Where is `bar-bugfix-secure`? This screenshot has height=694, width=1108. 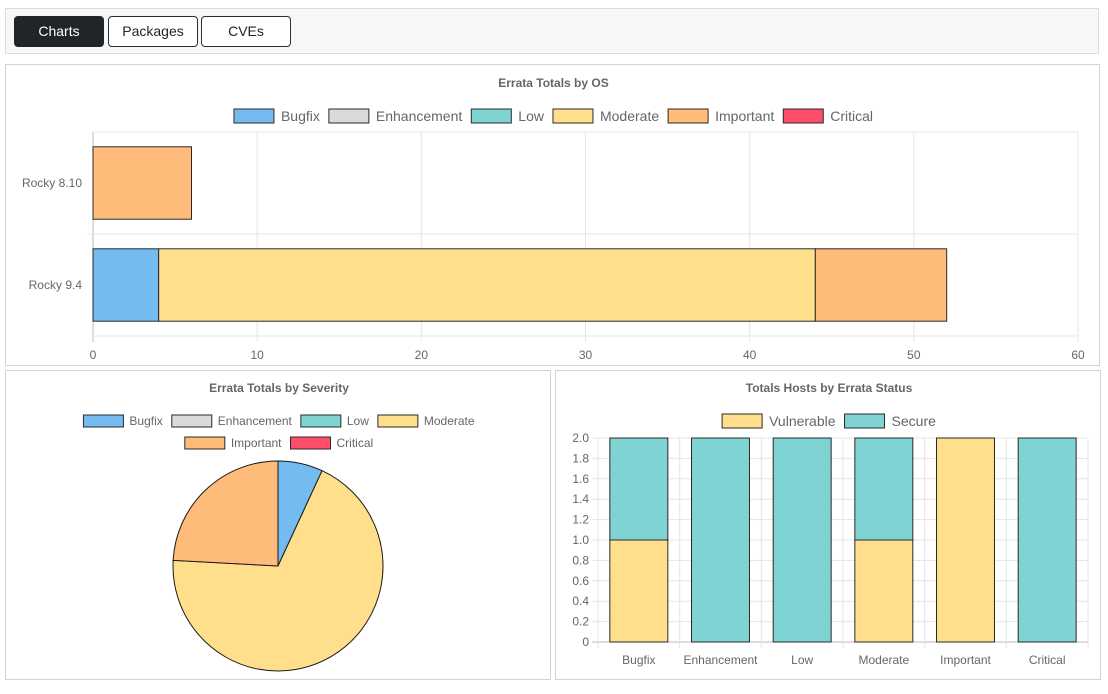 bar-bugfix-secure is located at coordinates (639, 489).